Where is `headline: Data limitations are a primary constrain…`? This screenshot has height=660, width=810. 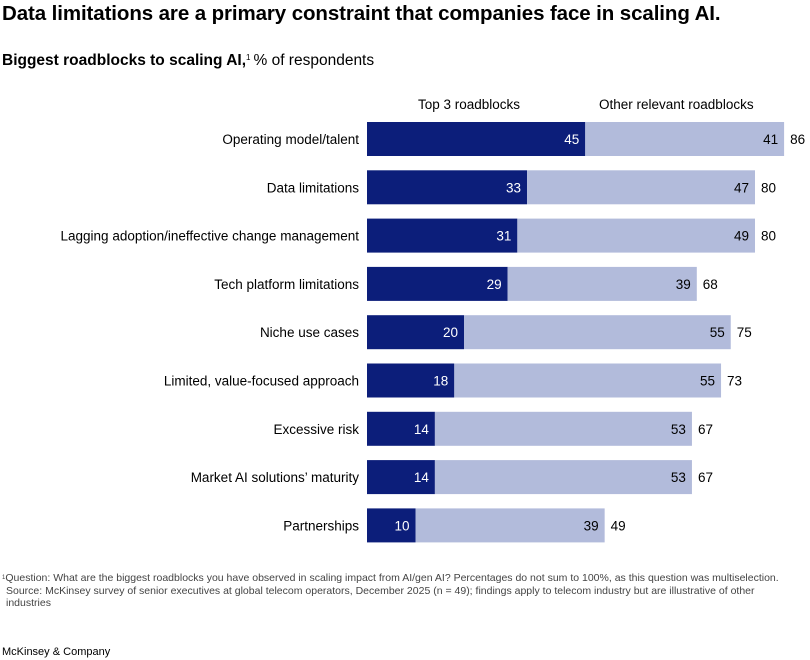
headline: Data limitations are a primary constrain… is located at coordinates (361, 13).